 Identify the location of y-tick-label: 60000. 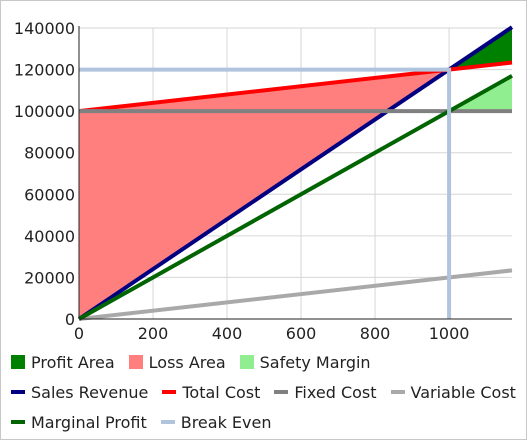
(49, 194).